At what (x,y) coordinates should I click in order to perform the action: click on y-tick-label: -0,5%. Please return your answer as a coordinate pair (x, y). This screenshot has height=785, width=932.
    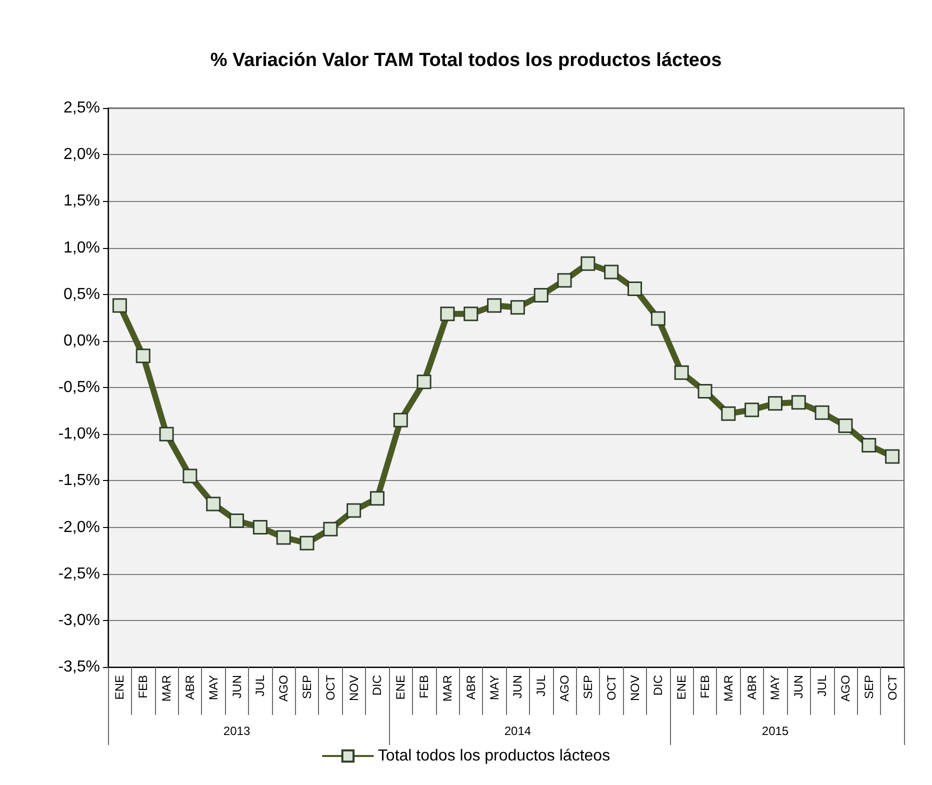
    Looking at the image, I should click on (79, 387).